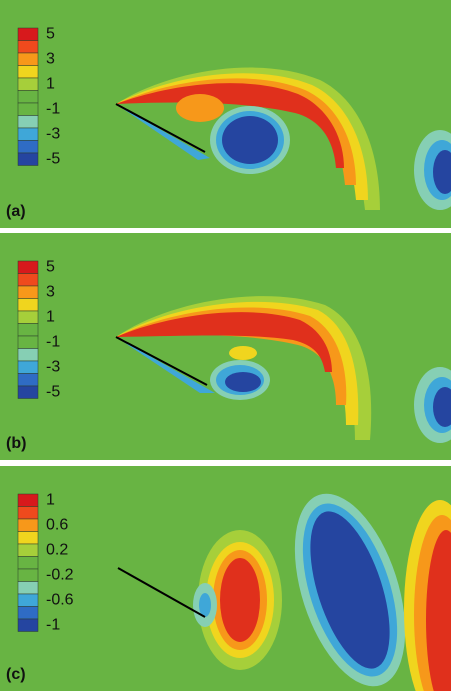 The height and width of the screenshot is (691, 451). What do you see at coordinates (60, 599) in the screenshot?
I see `colorbar-tick-label: -0.6` at bounding box center [60, 599].